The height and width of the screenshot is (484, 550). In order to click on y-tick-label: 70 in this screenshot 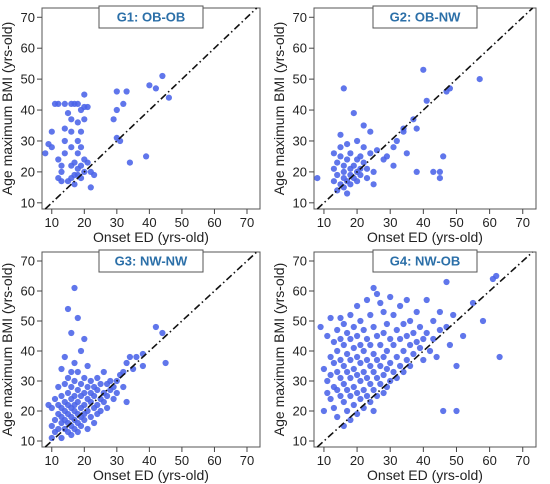, I will do `click(300, 17)`.